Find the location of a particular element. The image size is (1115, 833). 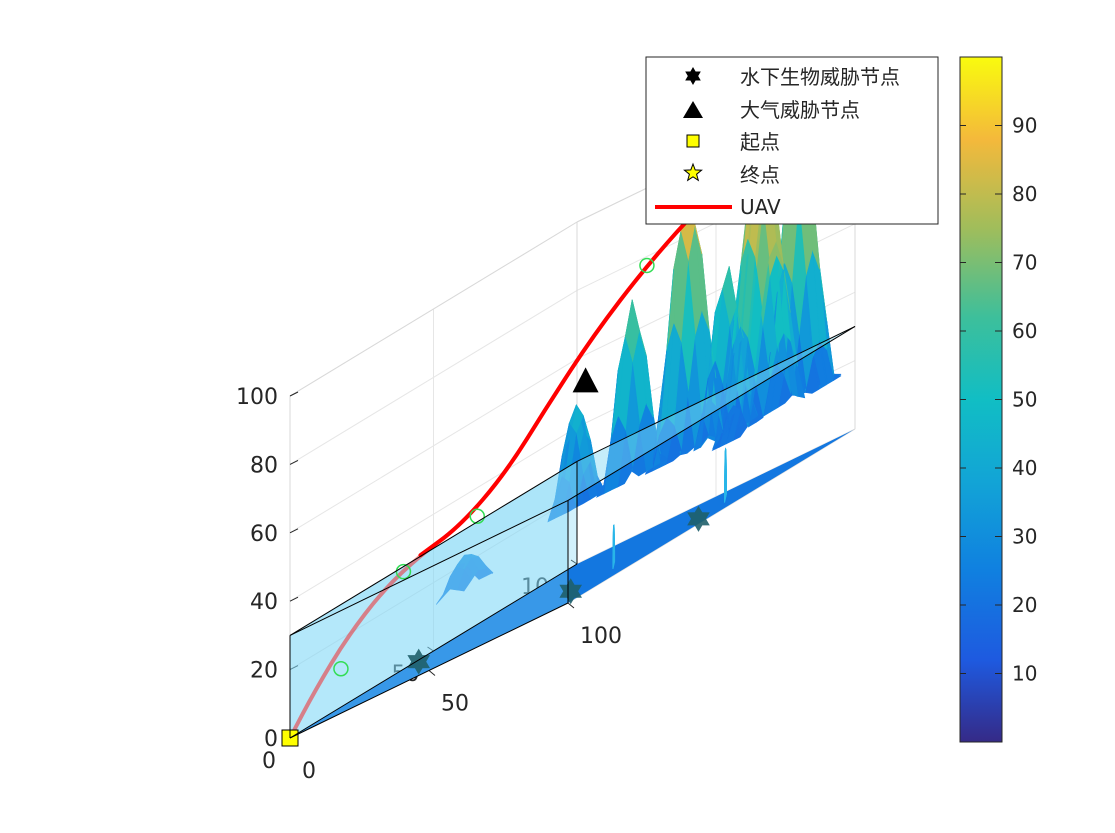

legend-item-goal: 终点 is located at coordinates (731, 174).